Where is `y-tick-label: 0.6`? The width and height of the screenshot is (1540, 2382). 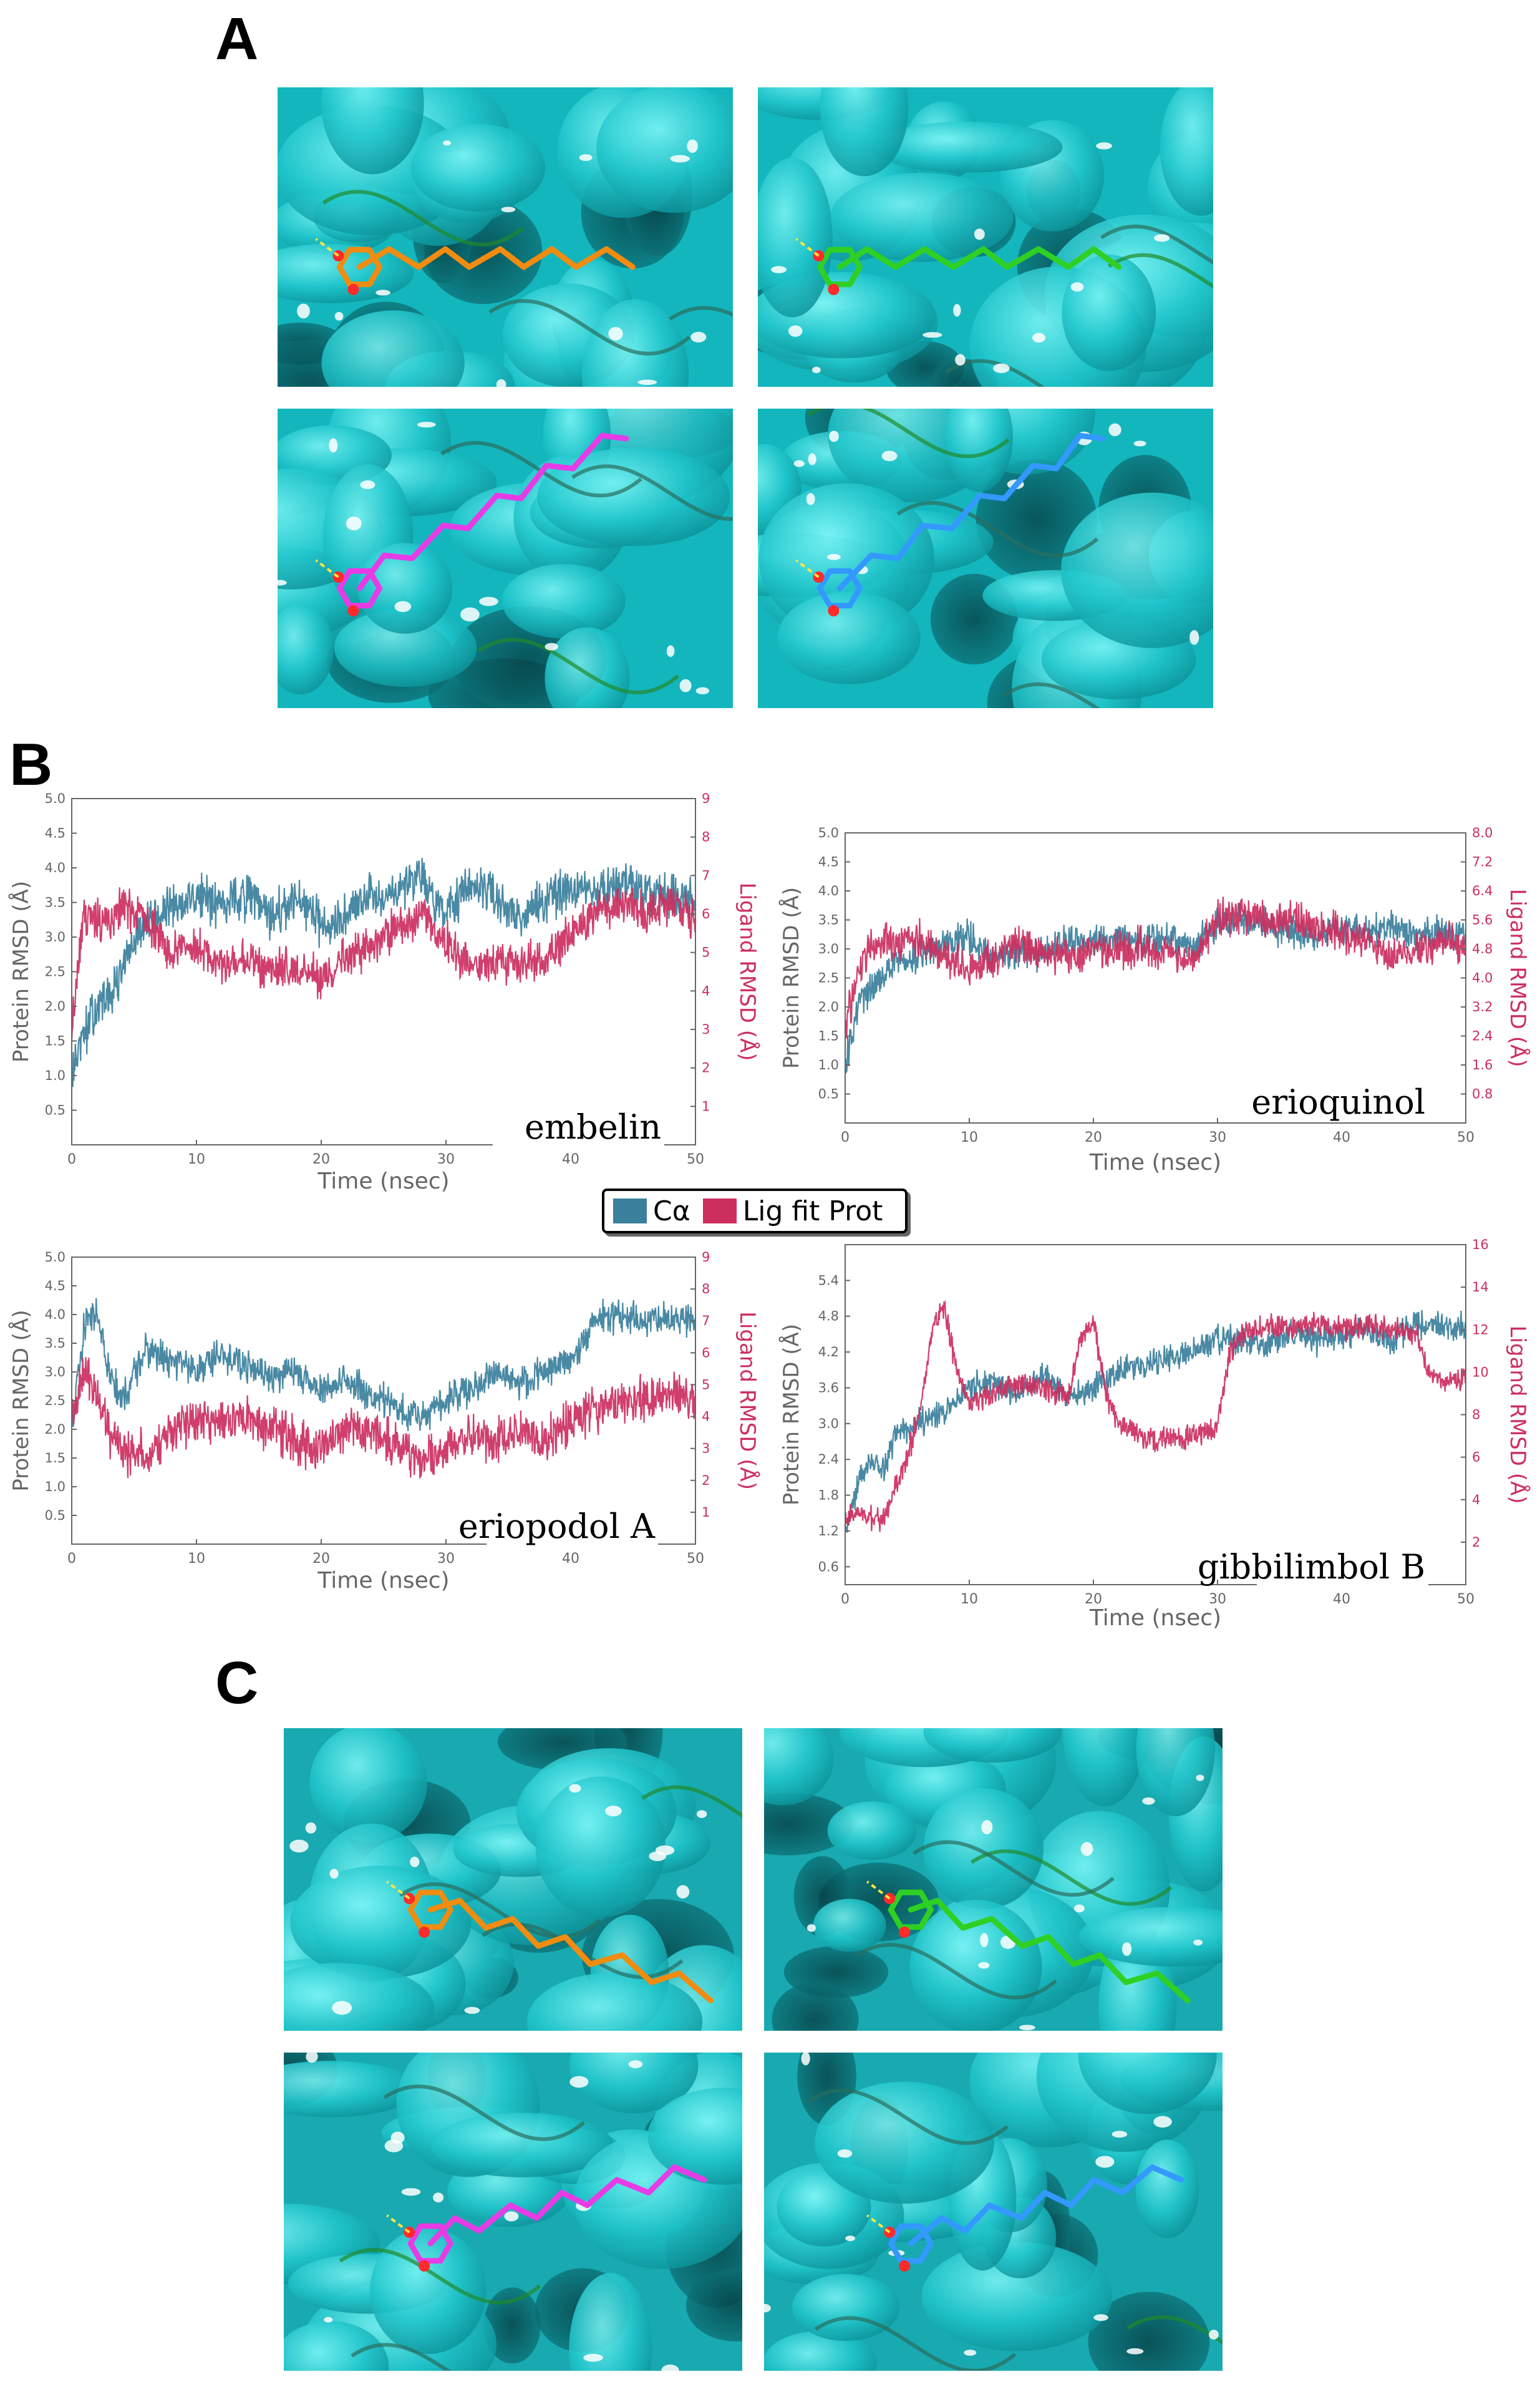 y-tick-label: 0.6 is located at coordinates (828, 1566).